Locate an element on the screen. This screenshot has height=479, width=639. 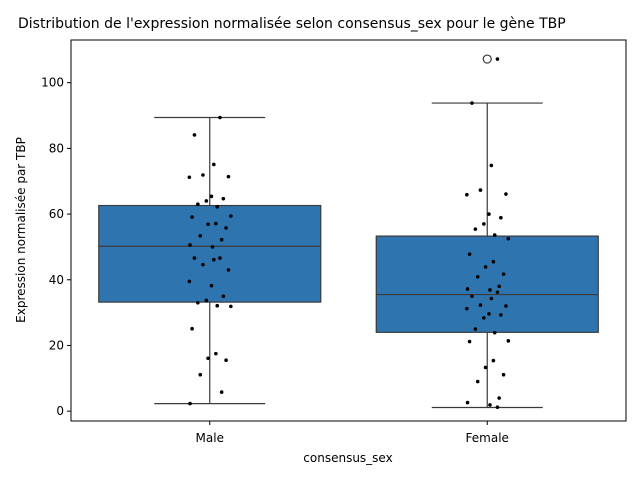
x-axis-label: consensus_sex is located at coordinates (347, 458).